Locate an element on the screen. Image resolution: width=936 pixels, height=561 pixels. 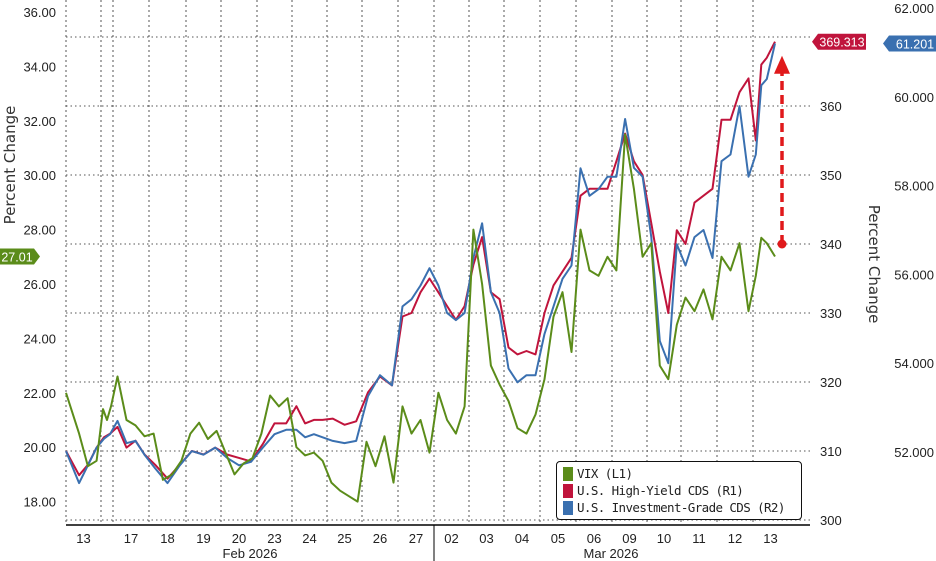
y-left-tick-label: 20.00 is located at coordinates (39, 447).